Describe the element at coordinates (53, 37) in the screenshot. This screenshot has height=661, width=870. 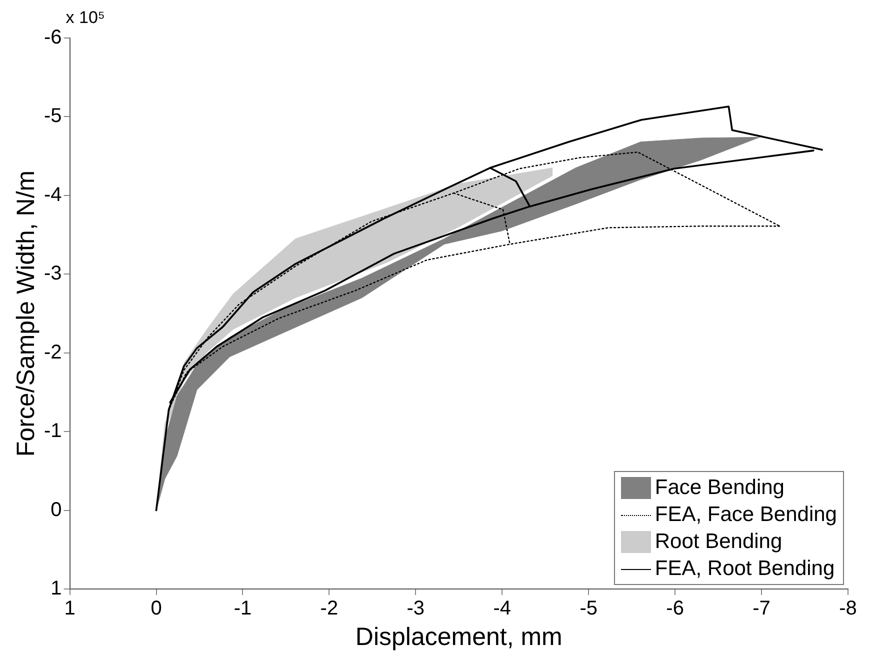
I see `y-tick-label: -6` at that location.